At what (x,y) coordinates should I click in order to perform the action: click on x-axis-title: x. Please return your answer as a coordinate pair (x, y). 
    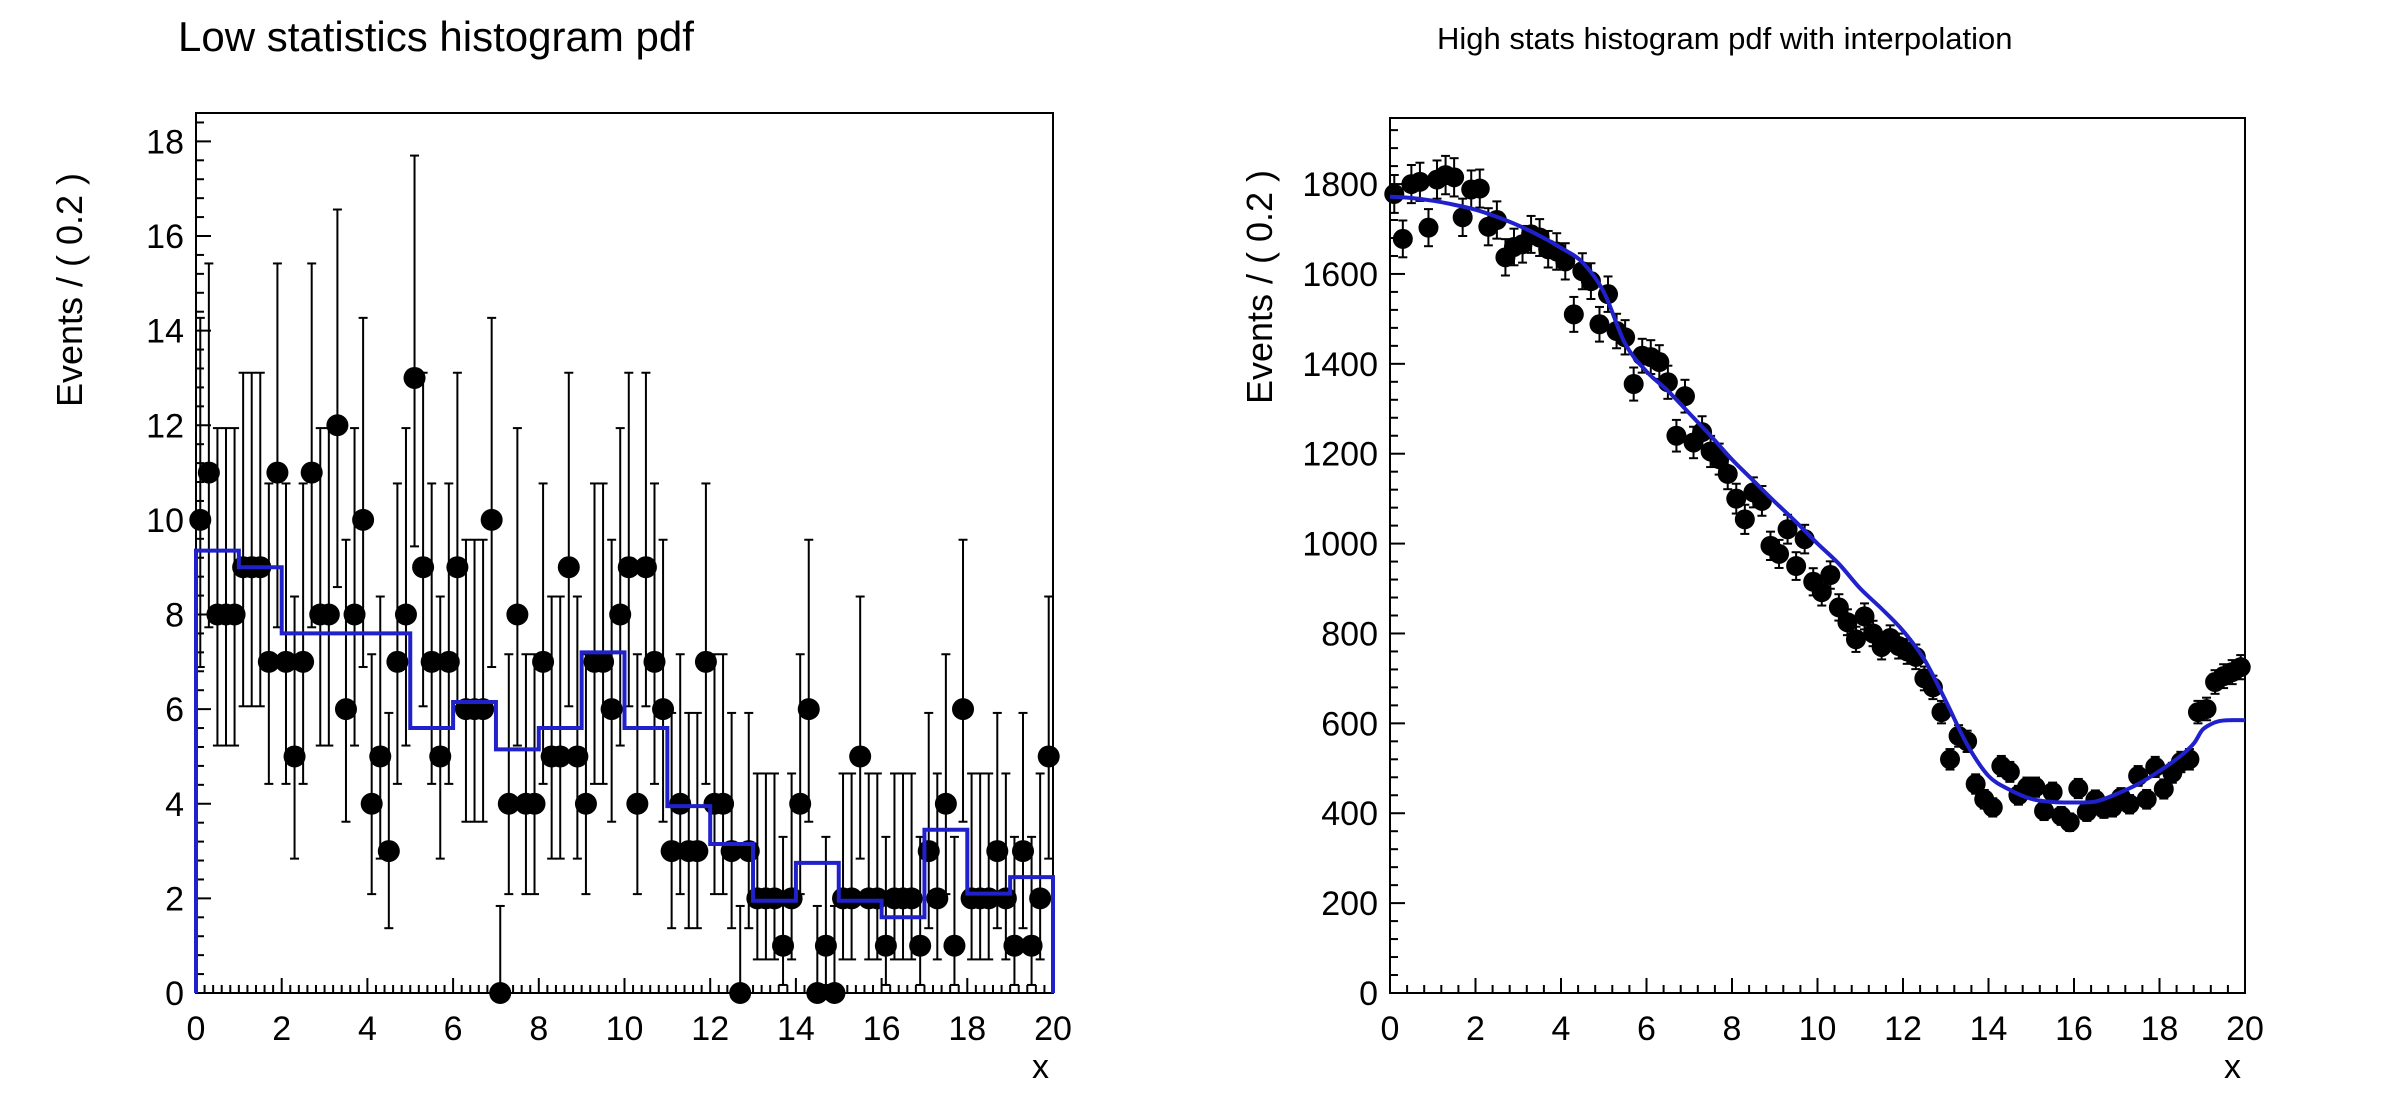
    Looking at the image, I should click on (2232, 1067).